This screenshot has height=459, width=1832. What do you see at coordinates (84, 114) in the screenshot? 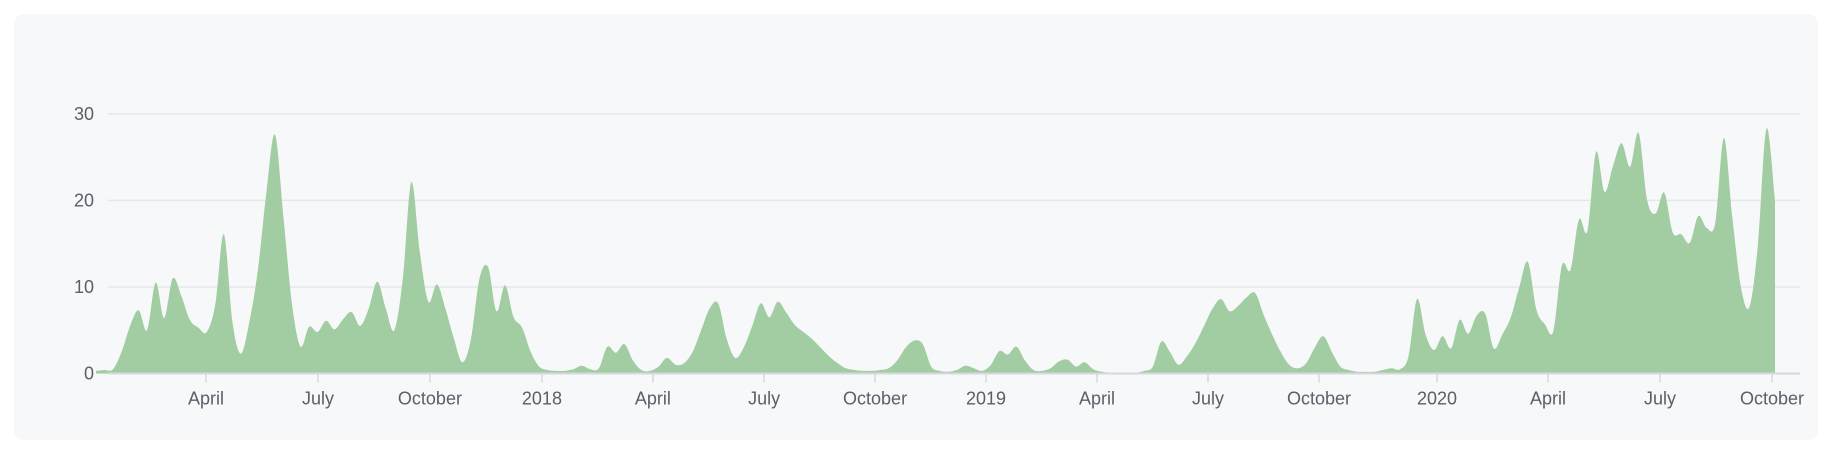
I see `y-axis-label: 30` at bounding box center [84, 114].